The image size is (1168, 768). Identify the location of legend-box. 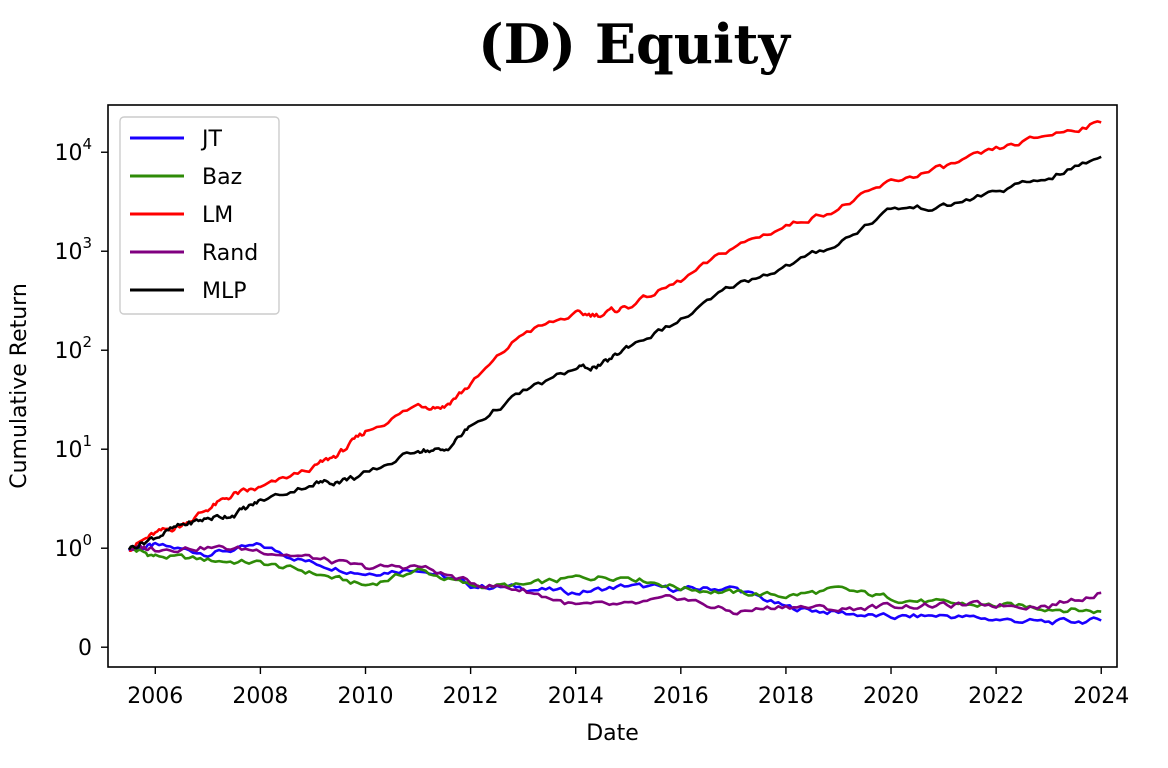
(199, 215).